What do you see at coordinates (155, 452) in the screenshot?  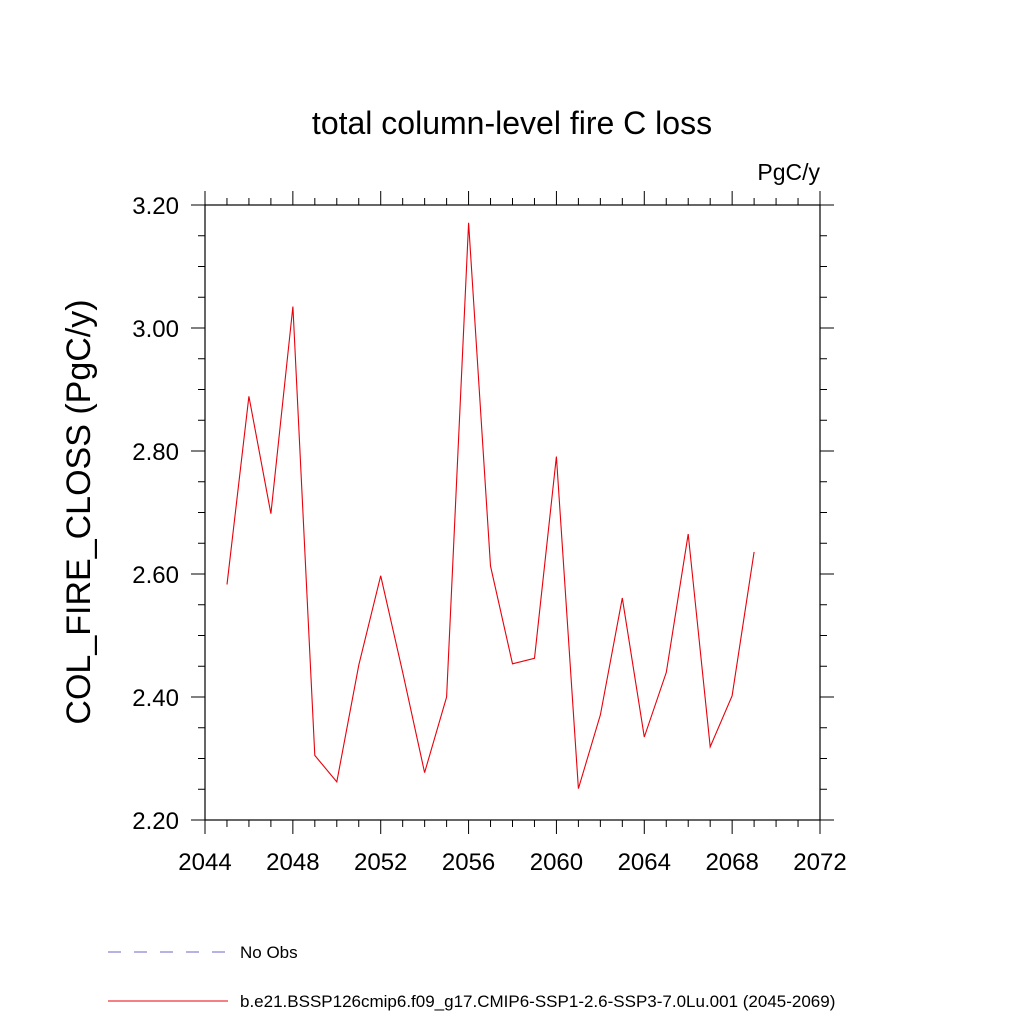 I see `y-tick-label: 2.80` at bounding box center [155, 452].